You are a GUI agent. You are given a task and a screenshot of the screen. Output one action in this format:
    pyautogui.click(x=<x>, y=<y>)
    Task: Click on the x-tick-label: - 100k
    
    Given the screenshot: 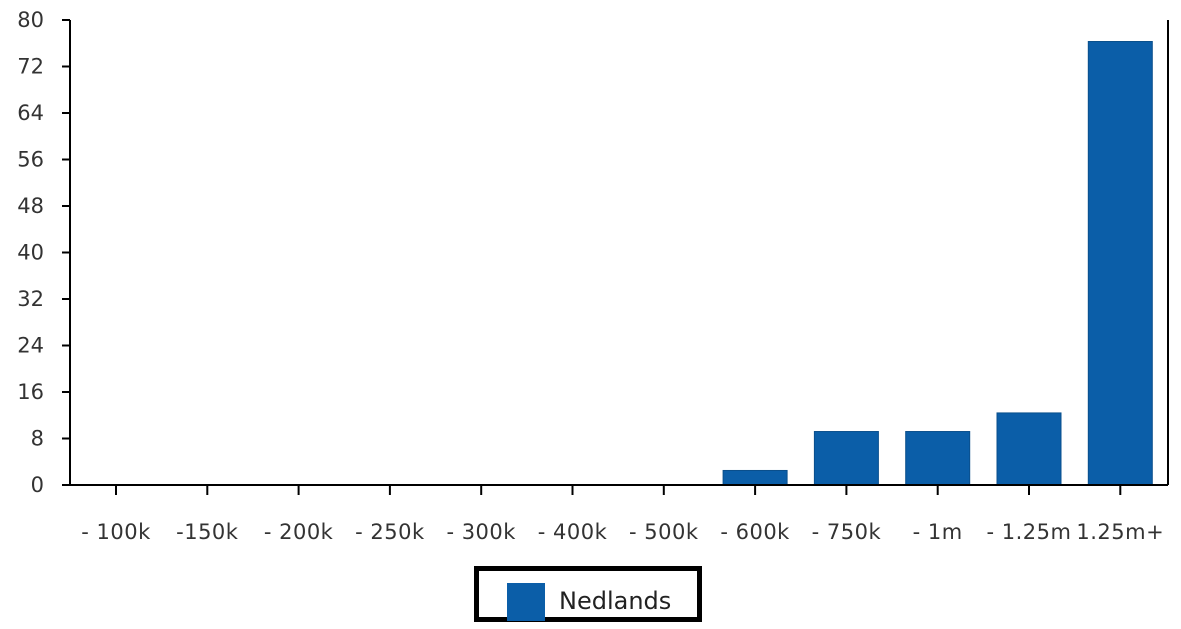 What is the action you would take?
    pyautogui.click(x=116, y=532)
    